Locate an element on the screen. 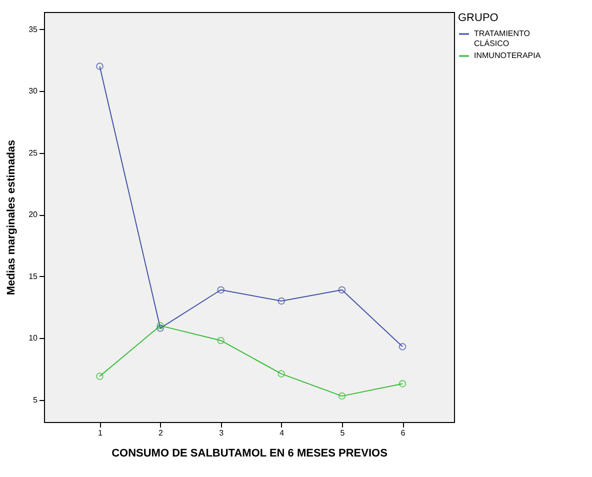  legend-label: INMUNOTERAPIA is located at coordinates (508, 55).